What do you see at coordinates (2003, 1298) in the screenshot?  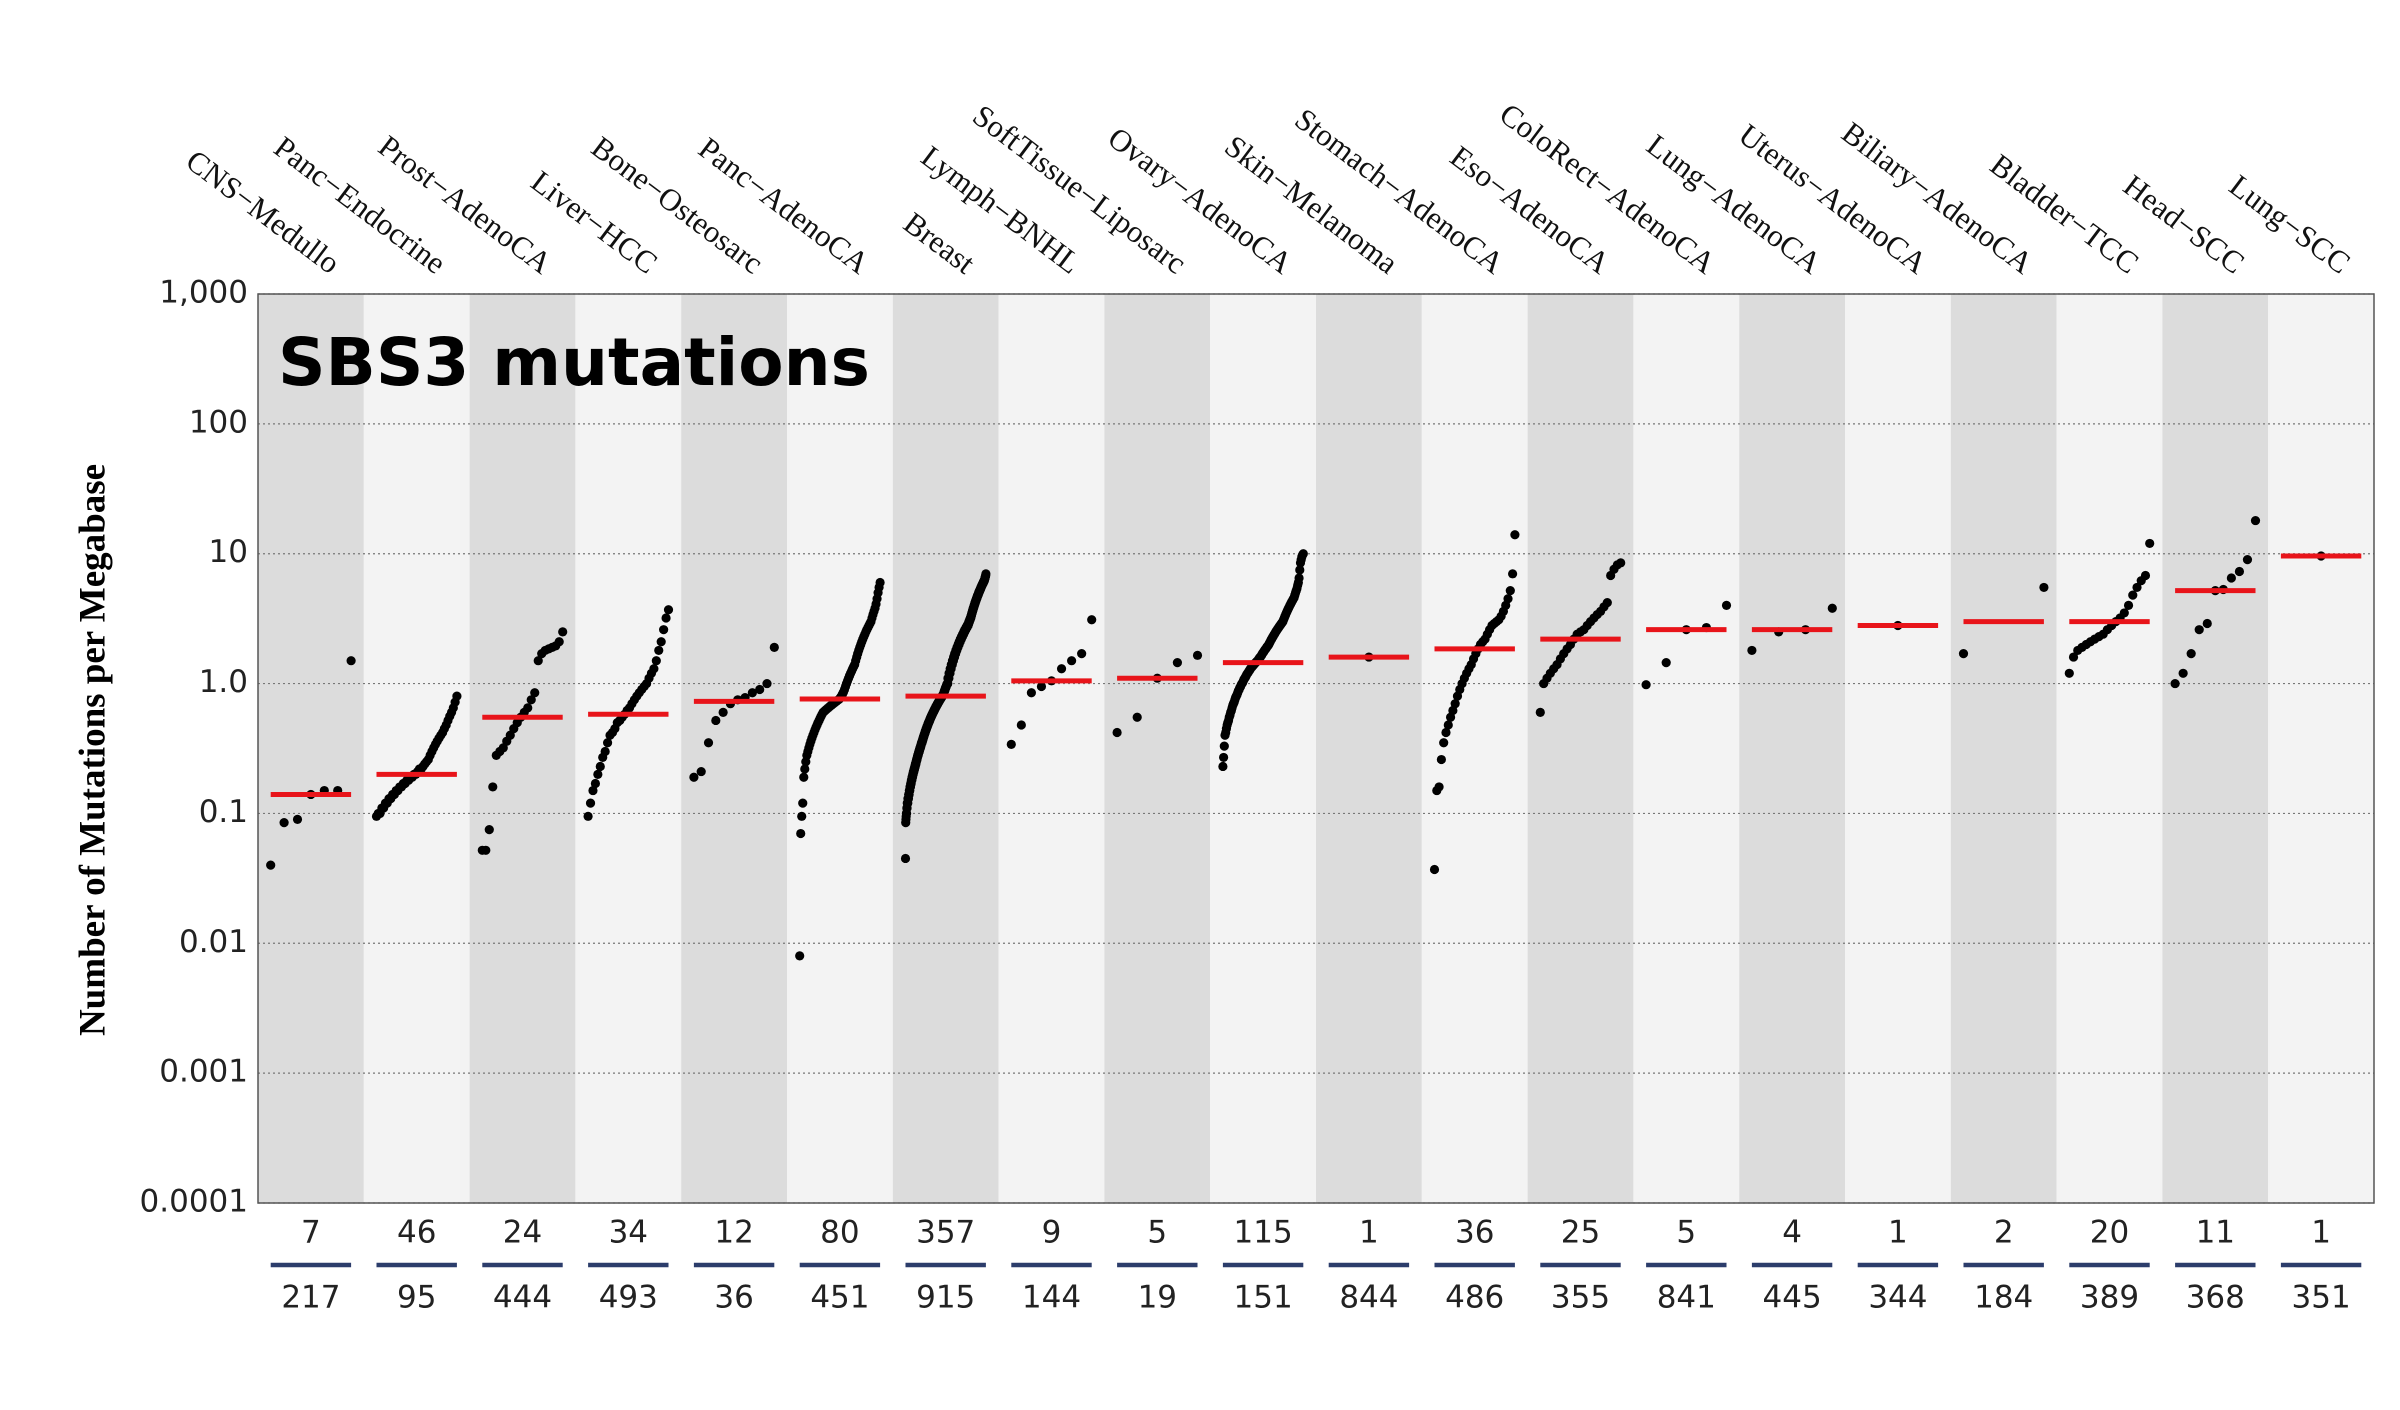 I see `sample-count: 184` at bounding box center [2003, 1298].